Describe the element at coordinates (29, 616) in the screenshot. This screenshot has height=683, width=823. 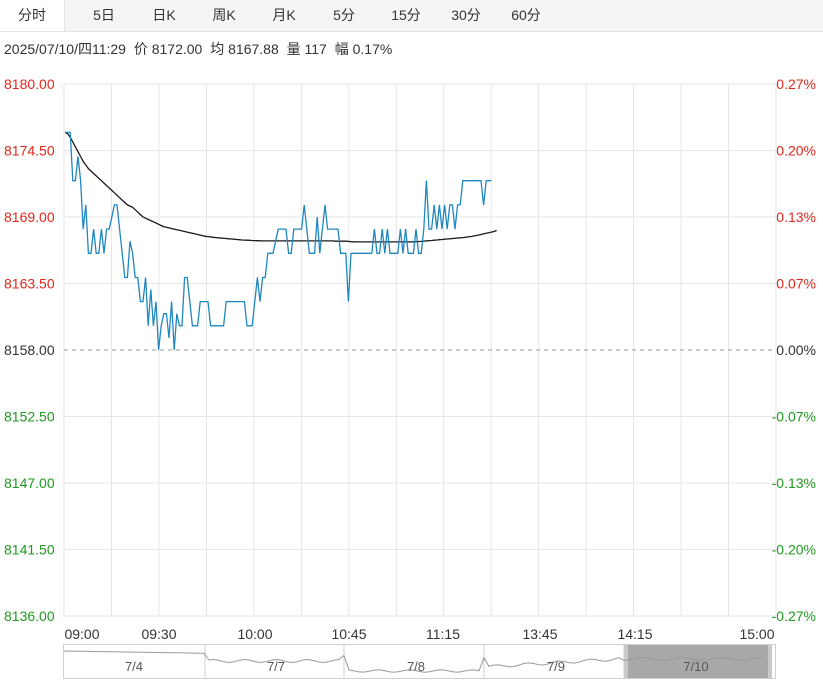
I see `y-tick-label-left: 8136.00` at that location.